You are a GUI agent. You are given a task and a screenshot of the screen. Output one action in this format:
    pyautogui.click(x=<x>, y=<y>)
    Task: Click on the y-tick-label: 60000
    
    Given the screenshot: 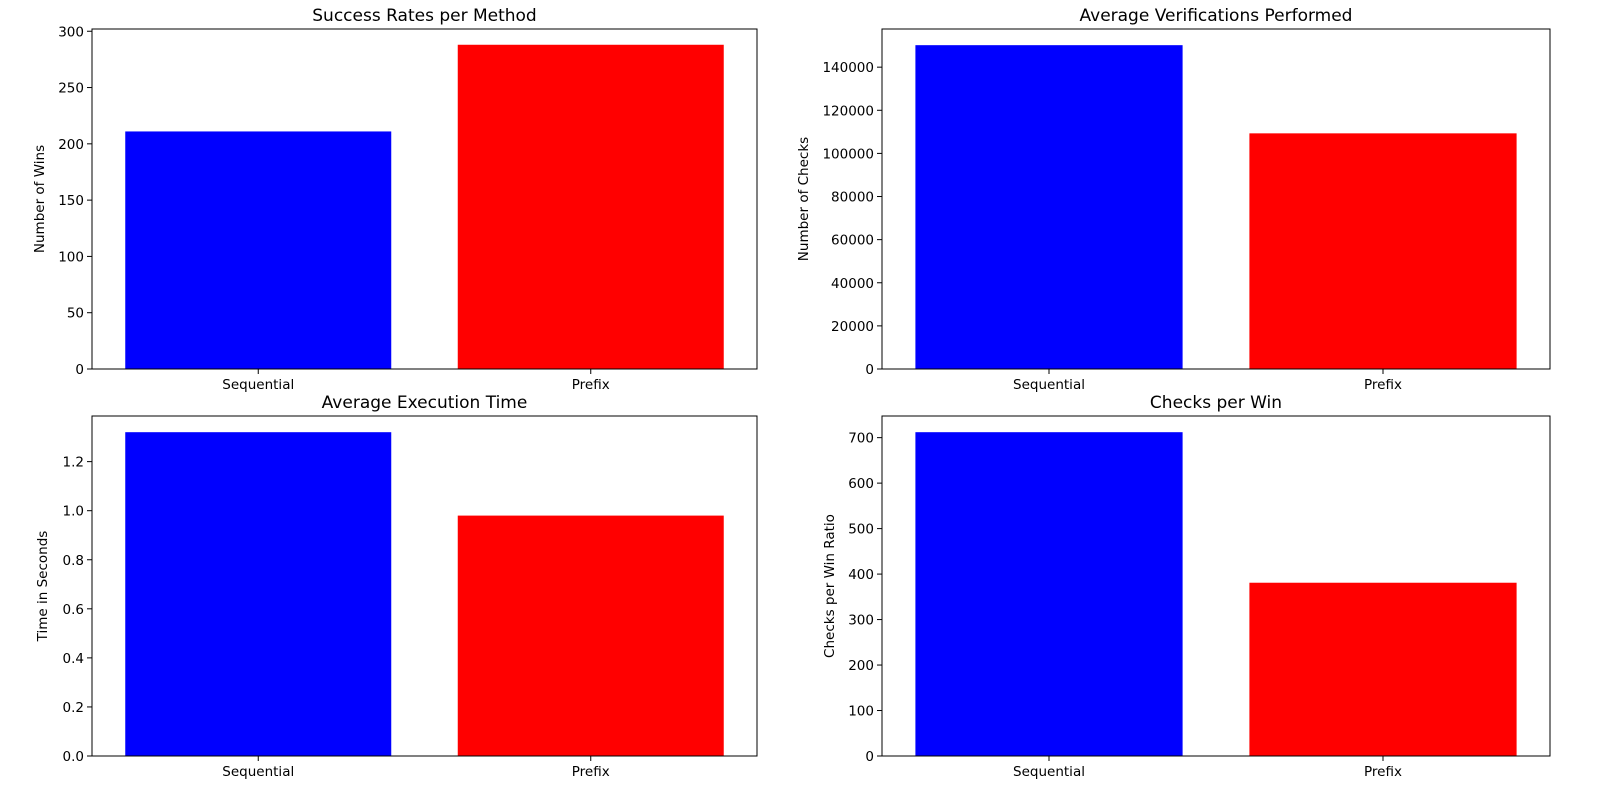 What is the action you would take?
    pyautogui.click(x=852, y=241)
    